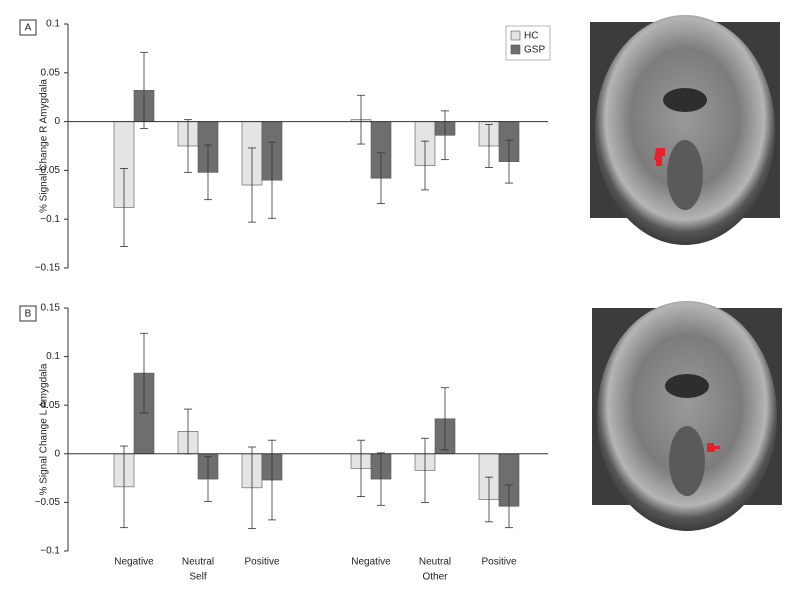 Image resolution: width=800 pixels, height=601 pixels. Describe the element at coordinates (685, 130) in the screenshot. I see `brain-image-a` at that location.